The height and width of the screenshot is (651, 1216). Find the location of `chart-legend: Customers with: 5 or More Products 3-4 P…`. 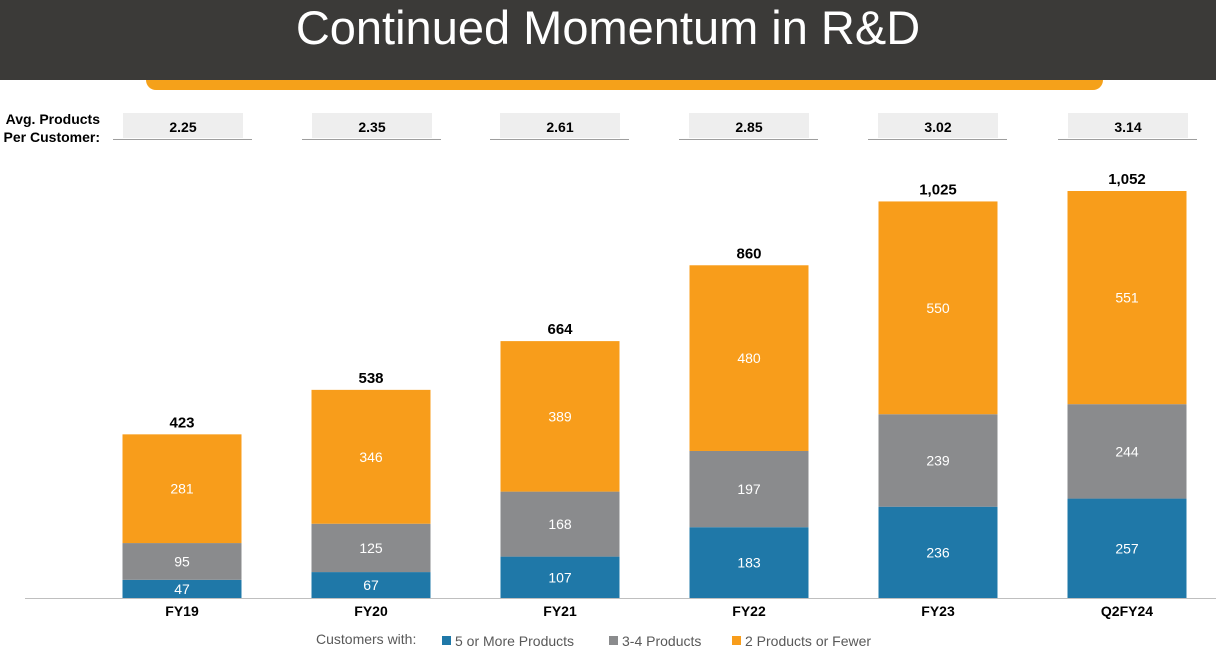

chart-legend: Customers with: 5 or More Products 3-4 P… is located at coordinates (608, 641).